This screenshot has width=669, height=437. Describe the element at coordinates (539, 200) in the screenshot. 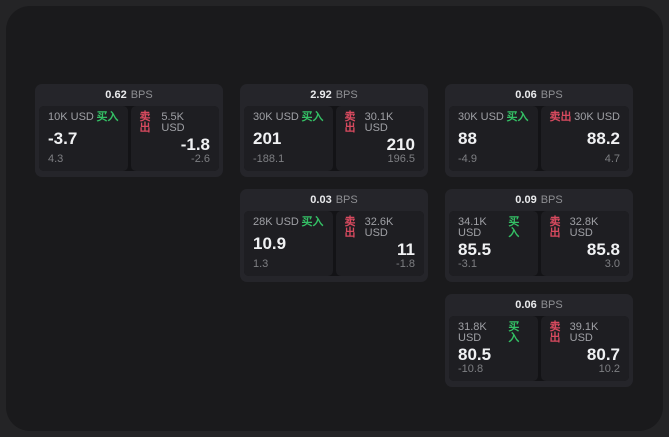

I see `card-header: 0.09 BPS` at that location.